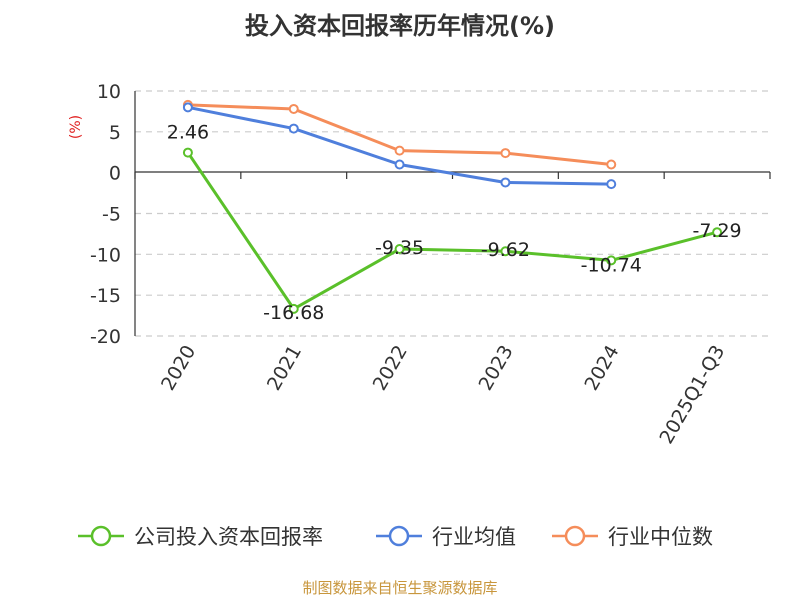 This screenshot has height=600, width=800. What do you see at coordinates (496, 368) in the screenshot?
I see `x-tick-label: 2023` at bounding box center [496, 368].